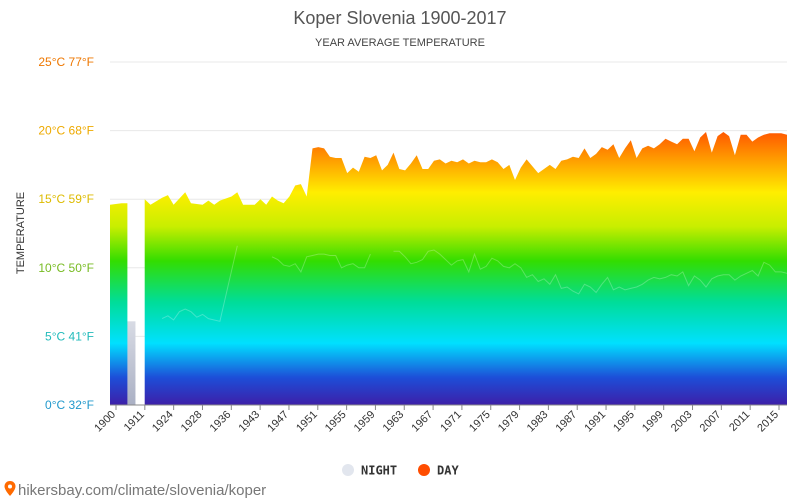 This screenshot has height=500, width=800. What do you see at coordinates (365, 422) in the screenshot?
I see `x-tick-label: 1959` at bounding box center [365, 422].